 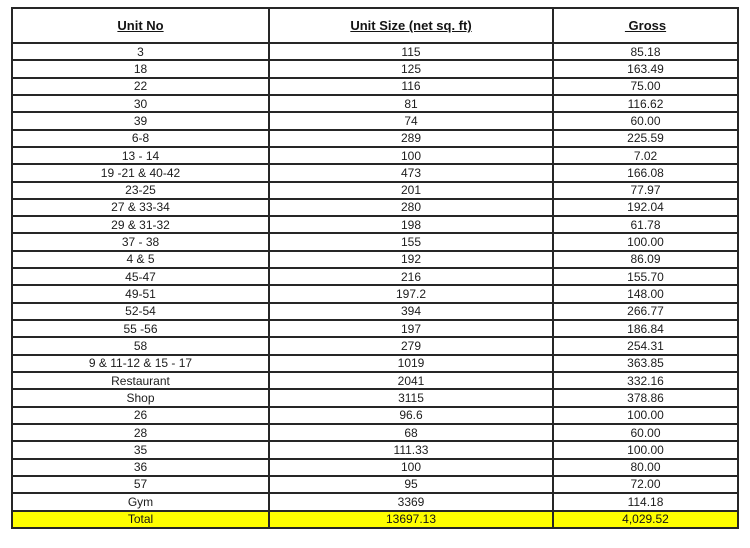 I want to click on unit-no-cell: 18, so click(x=140, y=69).